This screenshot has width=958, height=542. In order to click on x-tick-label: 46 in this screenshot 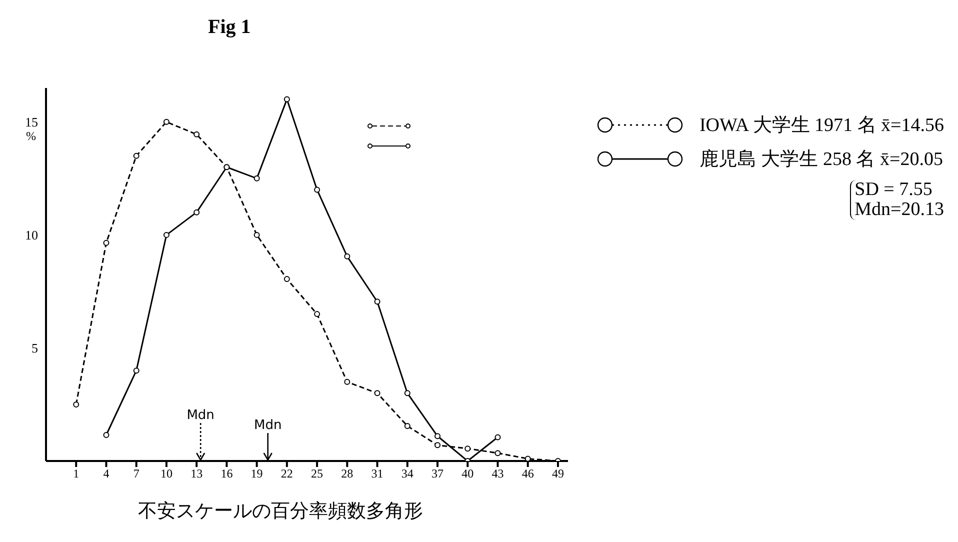, I will do `click(528, 473)`.